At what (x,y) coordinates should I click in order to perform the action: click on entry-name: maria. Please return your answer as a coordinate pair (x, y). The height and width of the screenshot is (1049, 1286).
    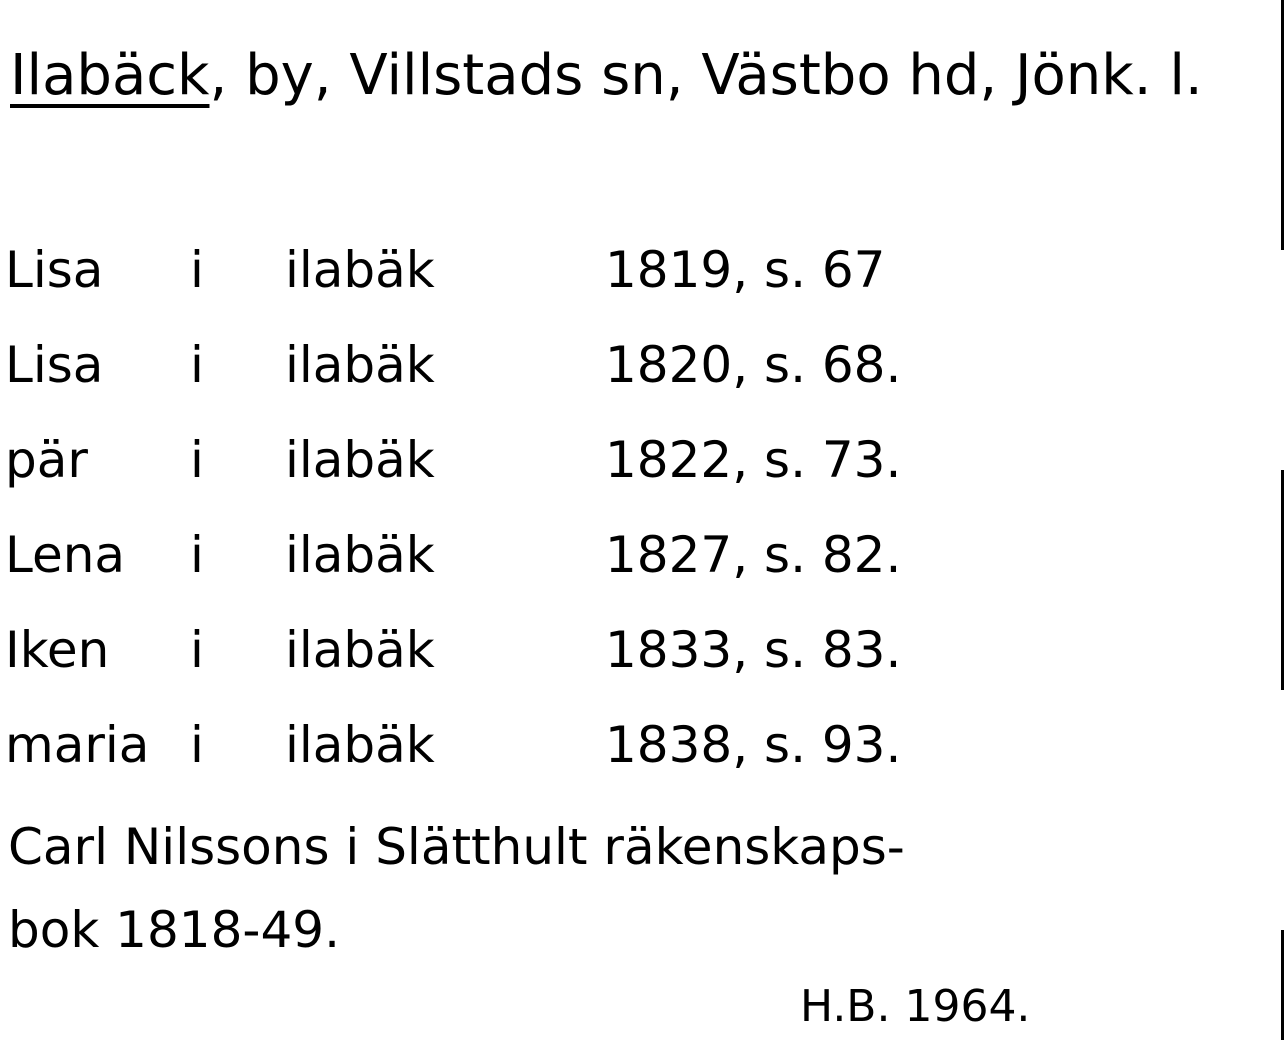
    Looking at the image, I should click on (77, 745).